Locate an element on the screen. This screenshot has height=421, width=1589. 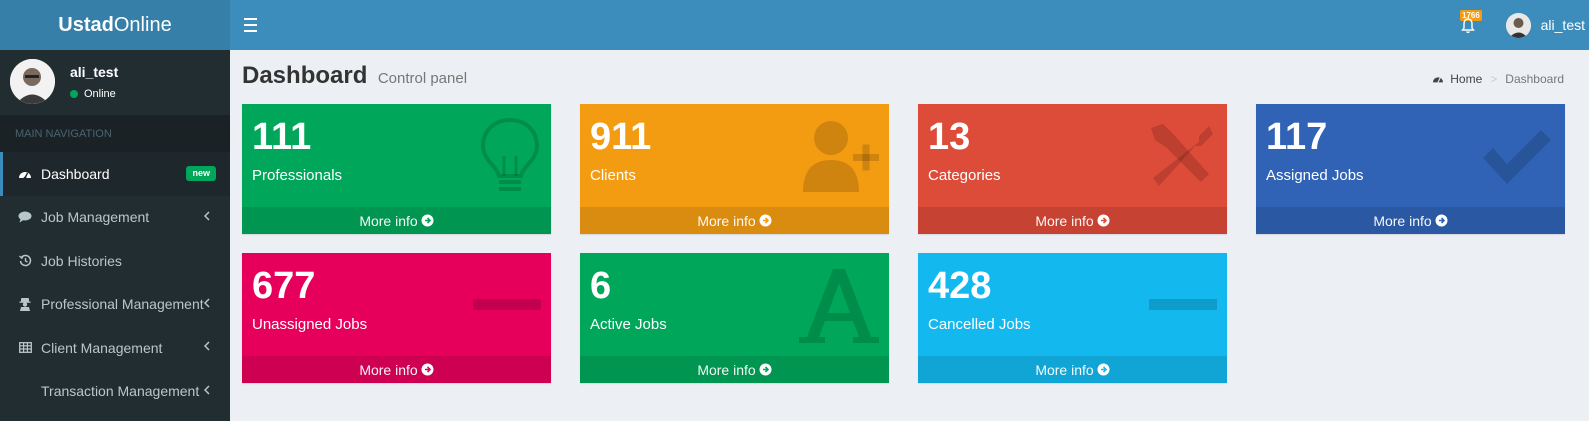
user-menu: ali_test is located at coordinates (1547, 25).